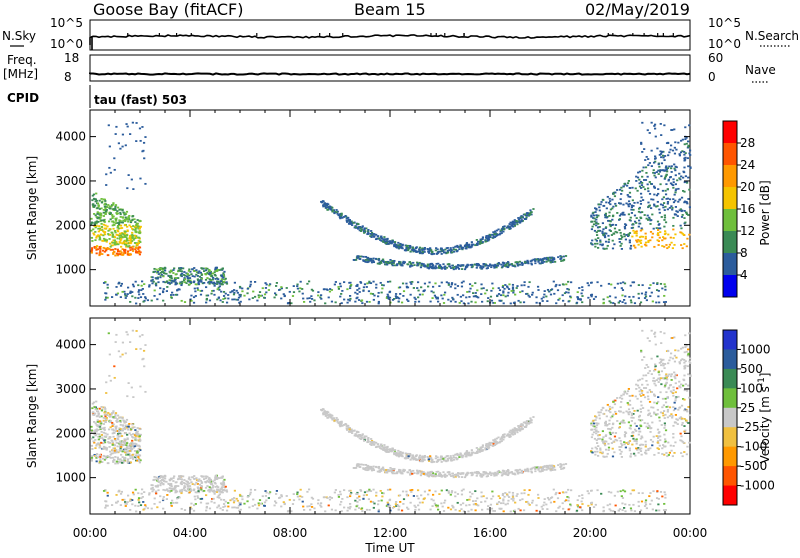 This screenshot has height=558, width=800. I want to click on colorbar-tick-label: 4, so click(744, 275).